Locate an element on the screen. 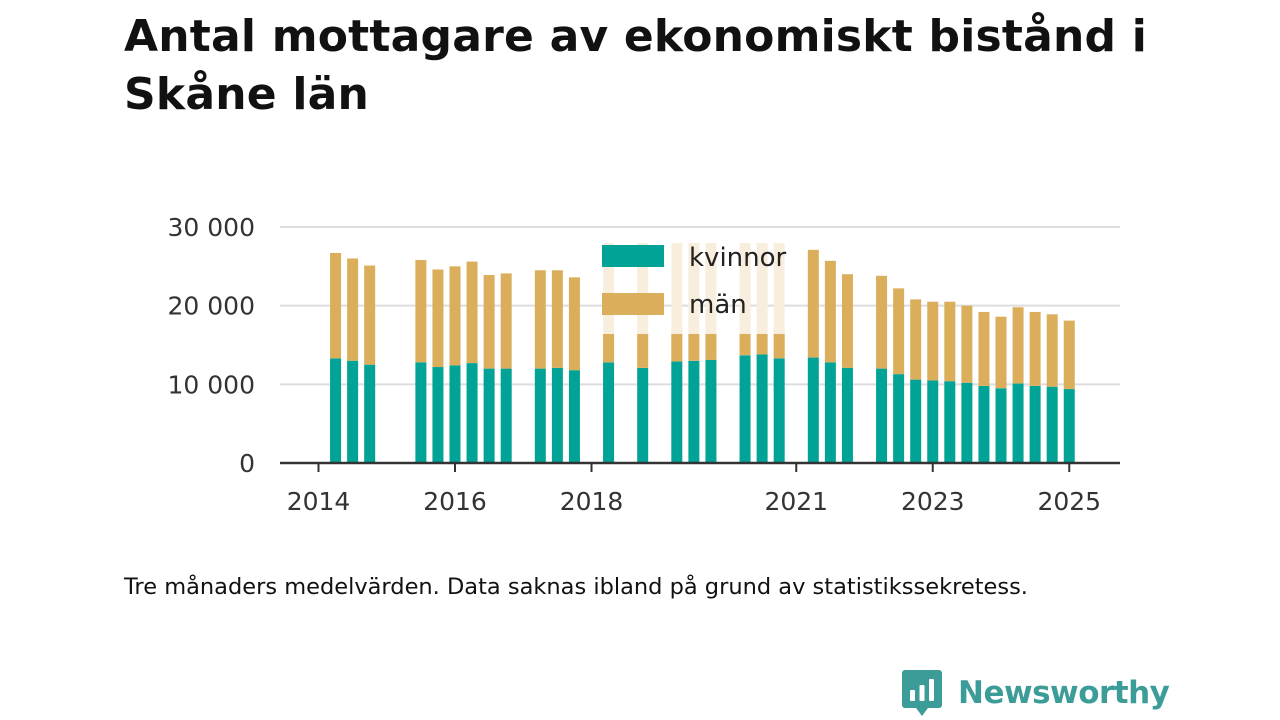 The height and width of the screenshot is (720, 1280). newsworthy-logo-icon is located at coordinates (922, 693).